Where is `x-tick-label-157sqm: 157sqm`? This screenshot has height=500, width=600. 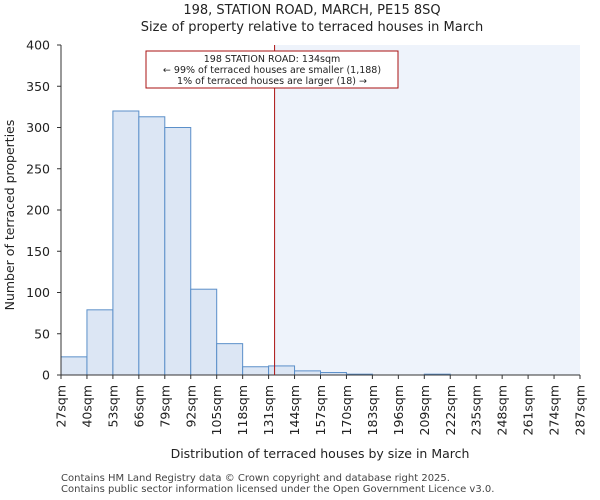
x-tick-label-157sqm: 157sqm is located at coordinates (320, 410).